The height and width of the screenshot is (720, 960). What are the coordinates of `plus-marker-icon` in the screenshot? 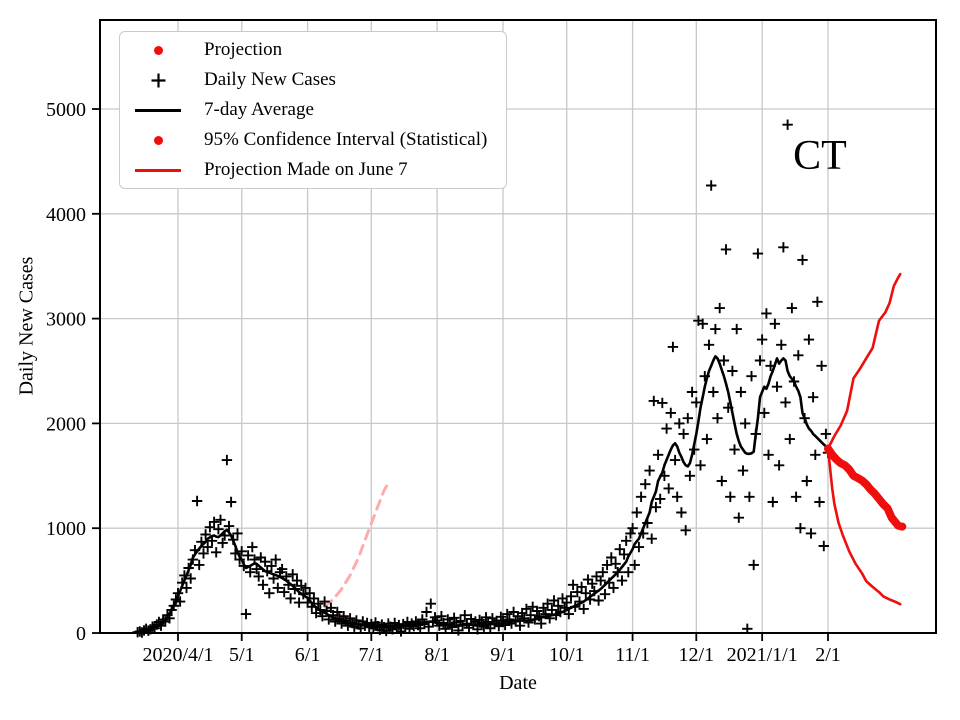 It's located at (158, 80).